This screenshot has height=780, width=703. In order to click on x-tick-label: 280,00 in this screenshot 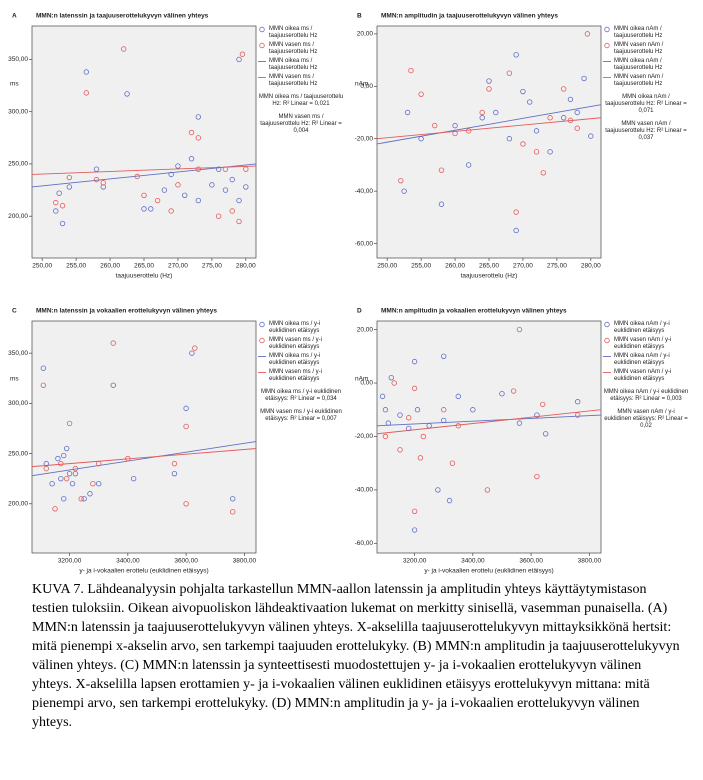, I will do `click(246, 266)`.